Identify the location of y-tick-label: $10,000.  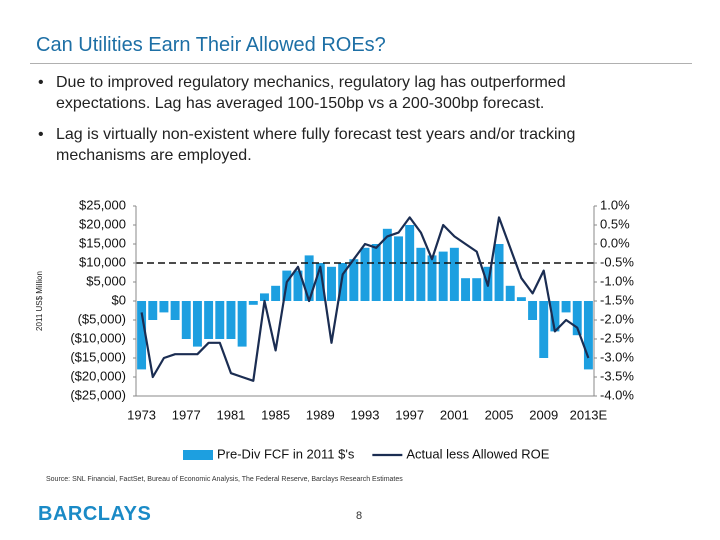
(102, 261).